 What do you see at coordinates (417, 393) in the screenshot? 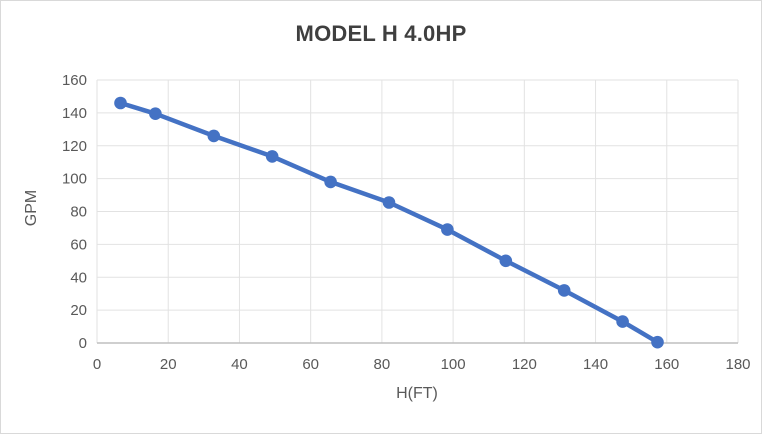
I see `x-axis-title: H(FT)` at bounding box center [417, 393].